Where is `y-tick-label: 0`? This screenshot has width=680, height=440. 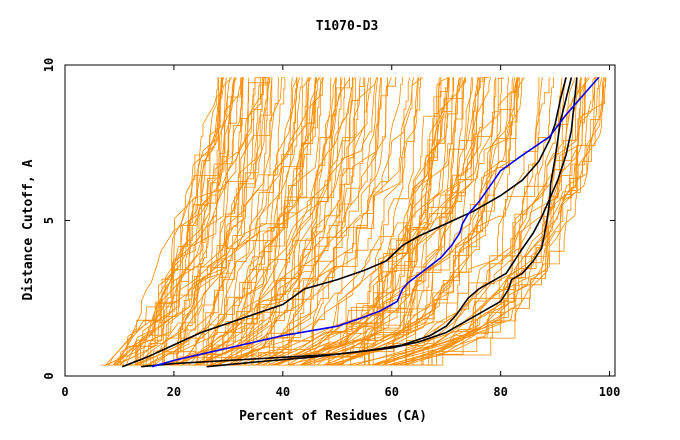 y-tick-label: 0 is located at coordinates (49, 375).